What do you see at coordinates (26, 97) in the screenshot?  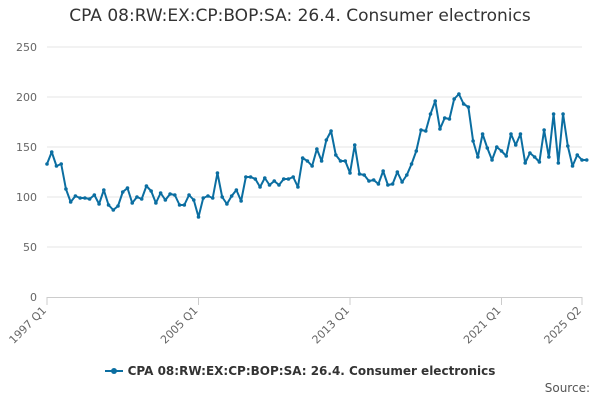 I see `y-tick-label: 200` at bounding box center [26, 97].